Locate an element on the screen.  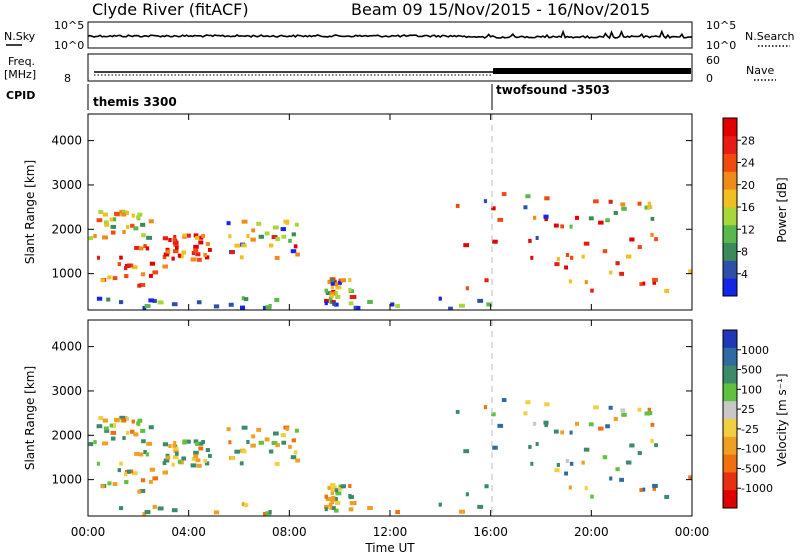
colorbar-tick-label: 20 is located at coordinates (748, 185).